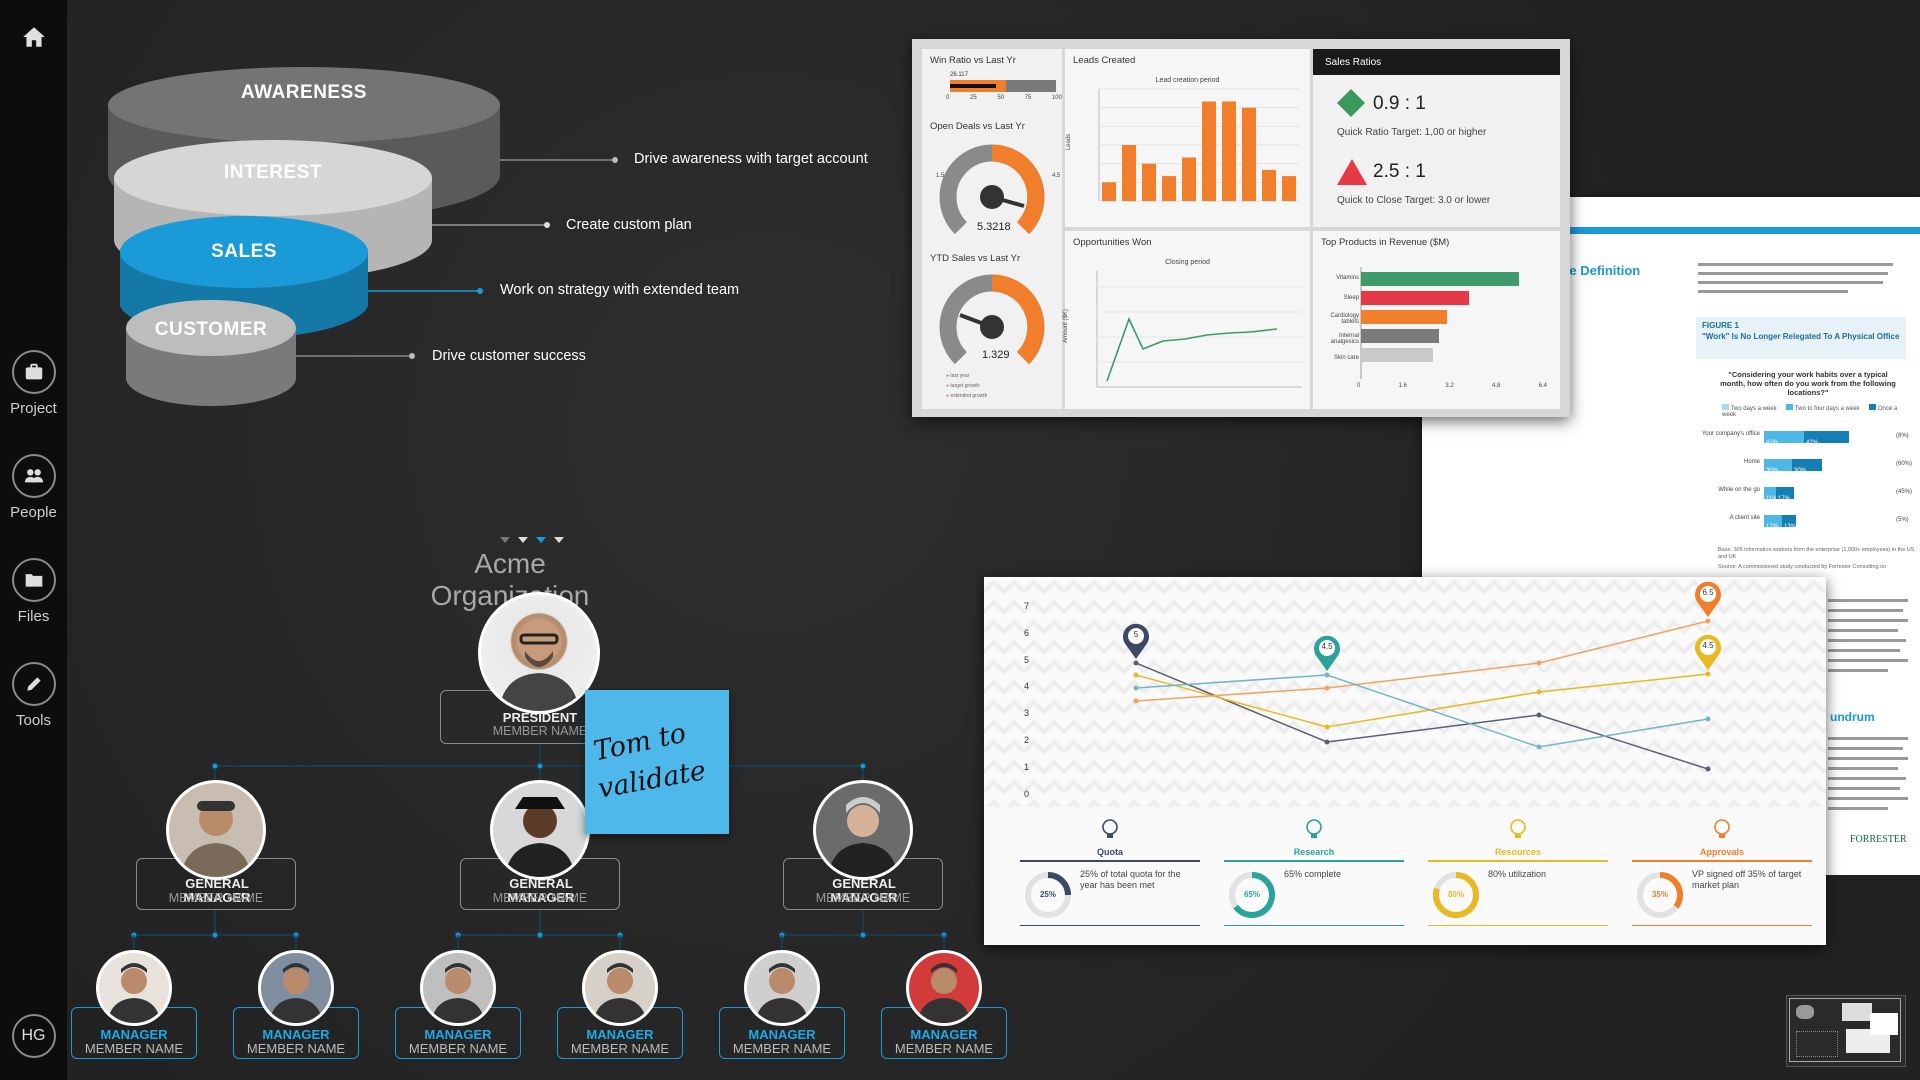 The height and width of the screenshot is (1080, 1920). I want to click on canvas-minimap, so click(1846, 1031).